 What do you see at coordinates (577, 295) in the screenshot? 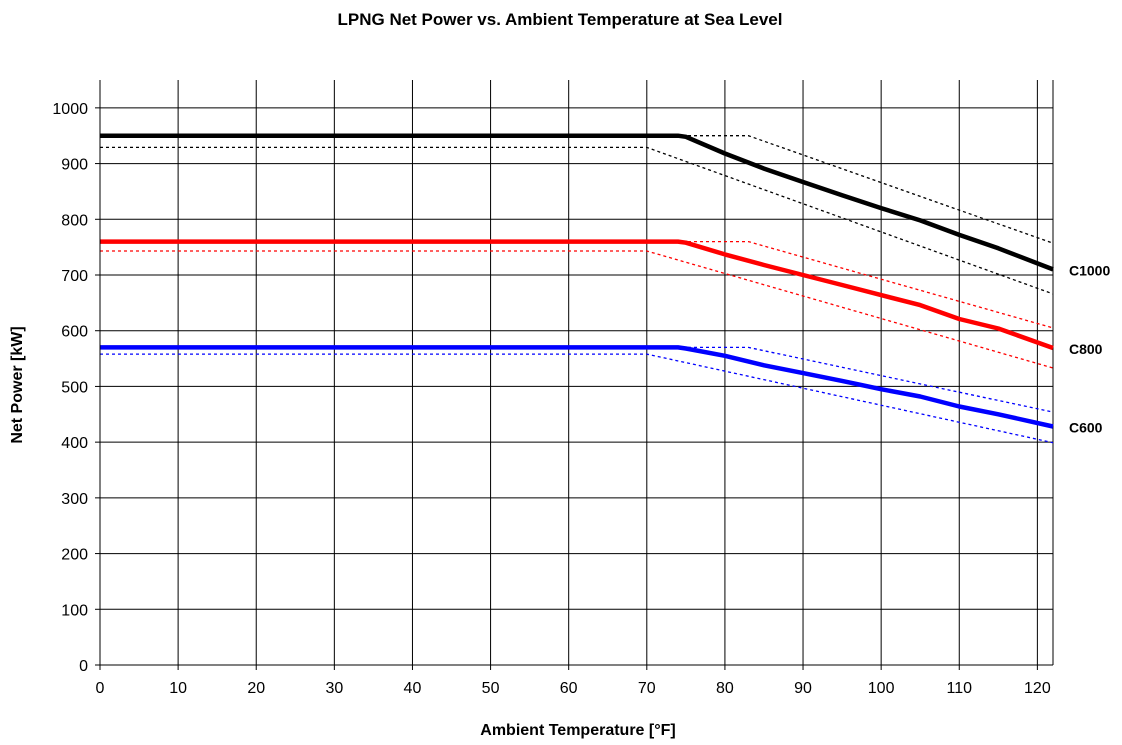
I see `series-C800-line` at bounding box center [577, 295].